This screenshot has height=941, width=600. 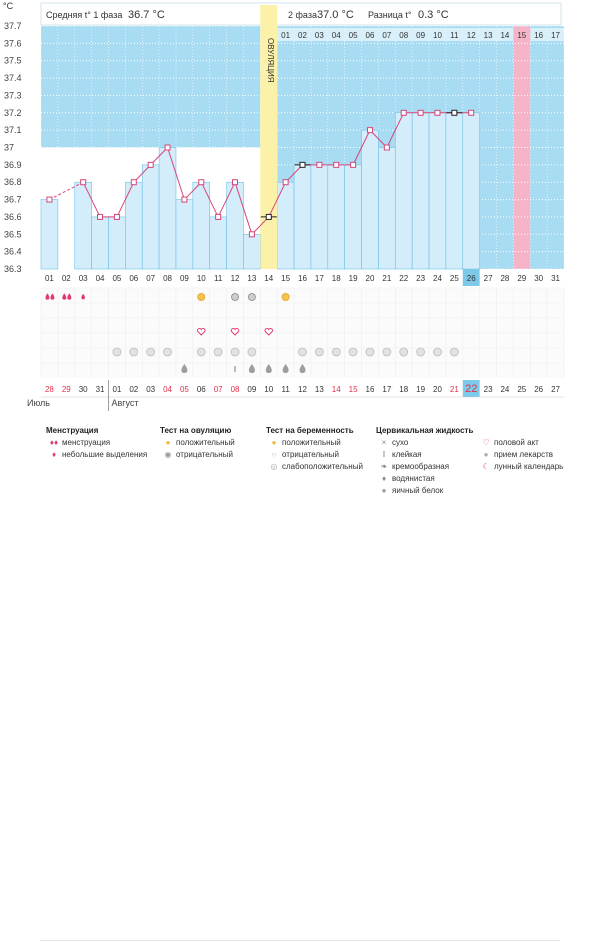 What do you see at coordinates (285, 278) in the screenshot?
I see `cycle-day-label: 15` at bounding box center [285, 278].